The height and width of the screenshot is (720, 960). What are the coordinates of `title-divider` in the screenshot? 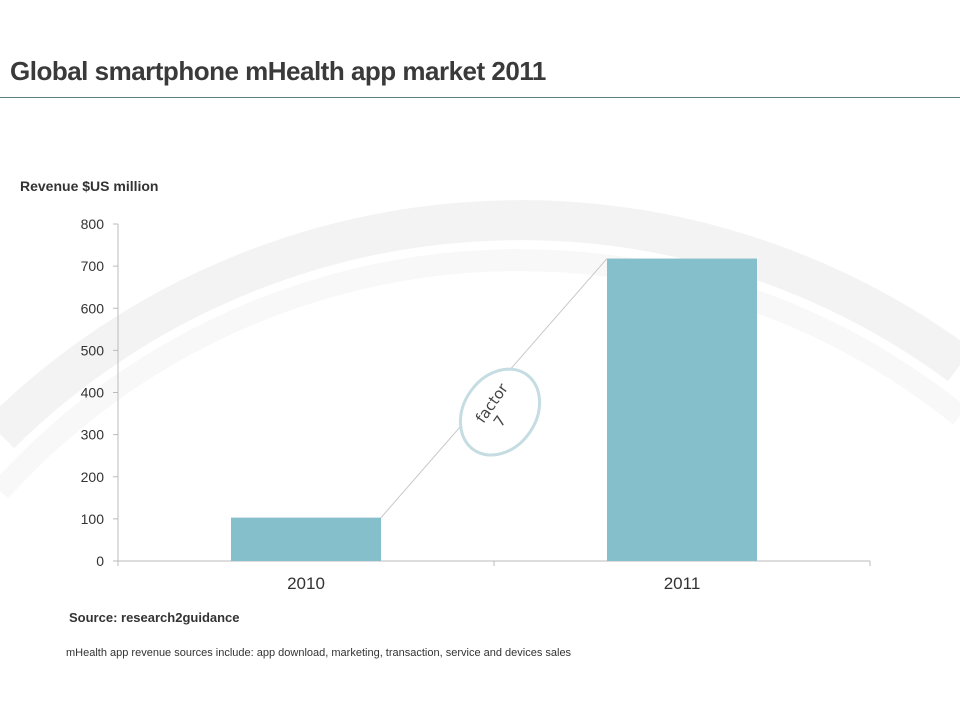 It's located at (480, 97).